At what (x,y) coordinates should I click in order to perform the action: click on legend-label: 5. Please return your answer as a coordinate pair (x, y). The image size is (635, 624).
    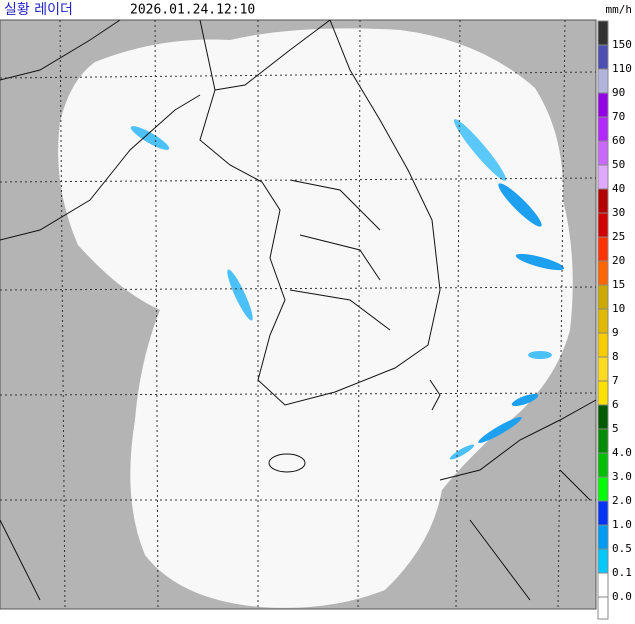
    Looking at the image, I should click on (615, 428).